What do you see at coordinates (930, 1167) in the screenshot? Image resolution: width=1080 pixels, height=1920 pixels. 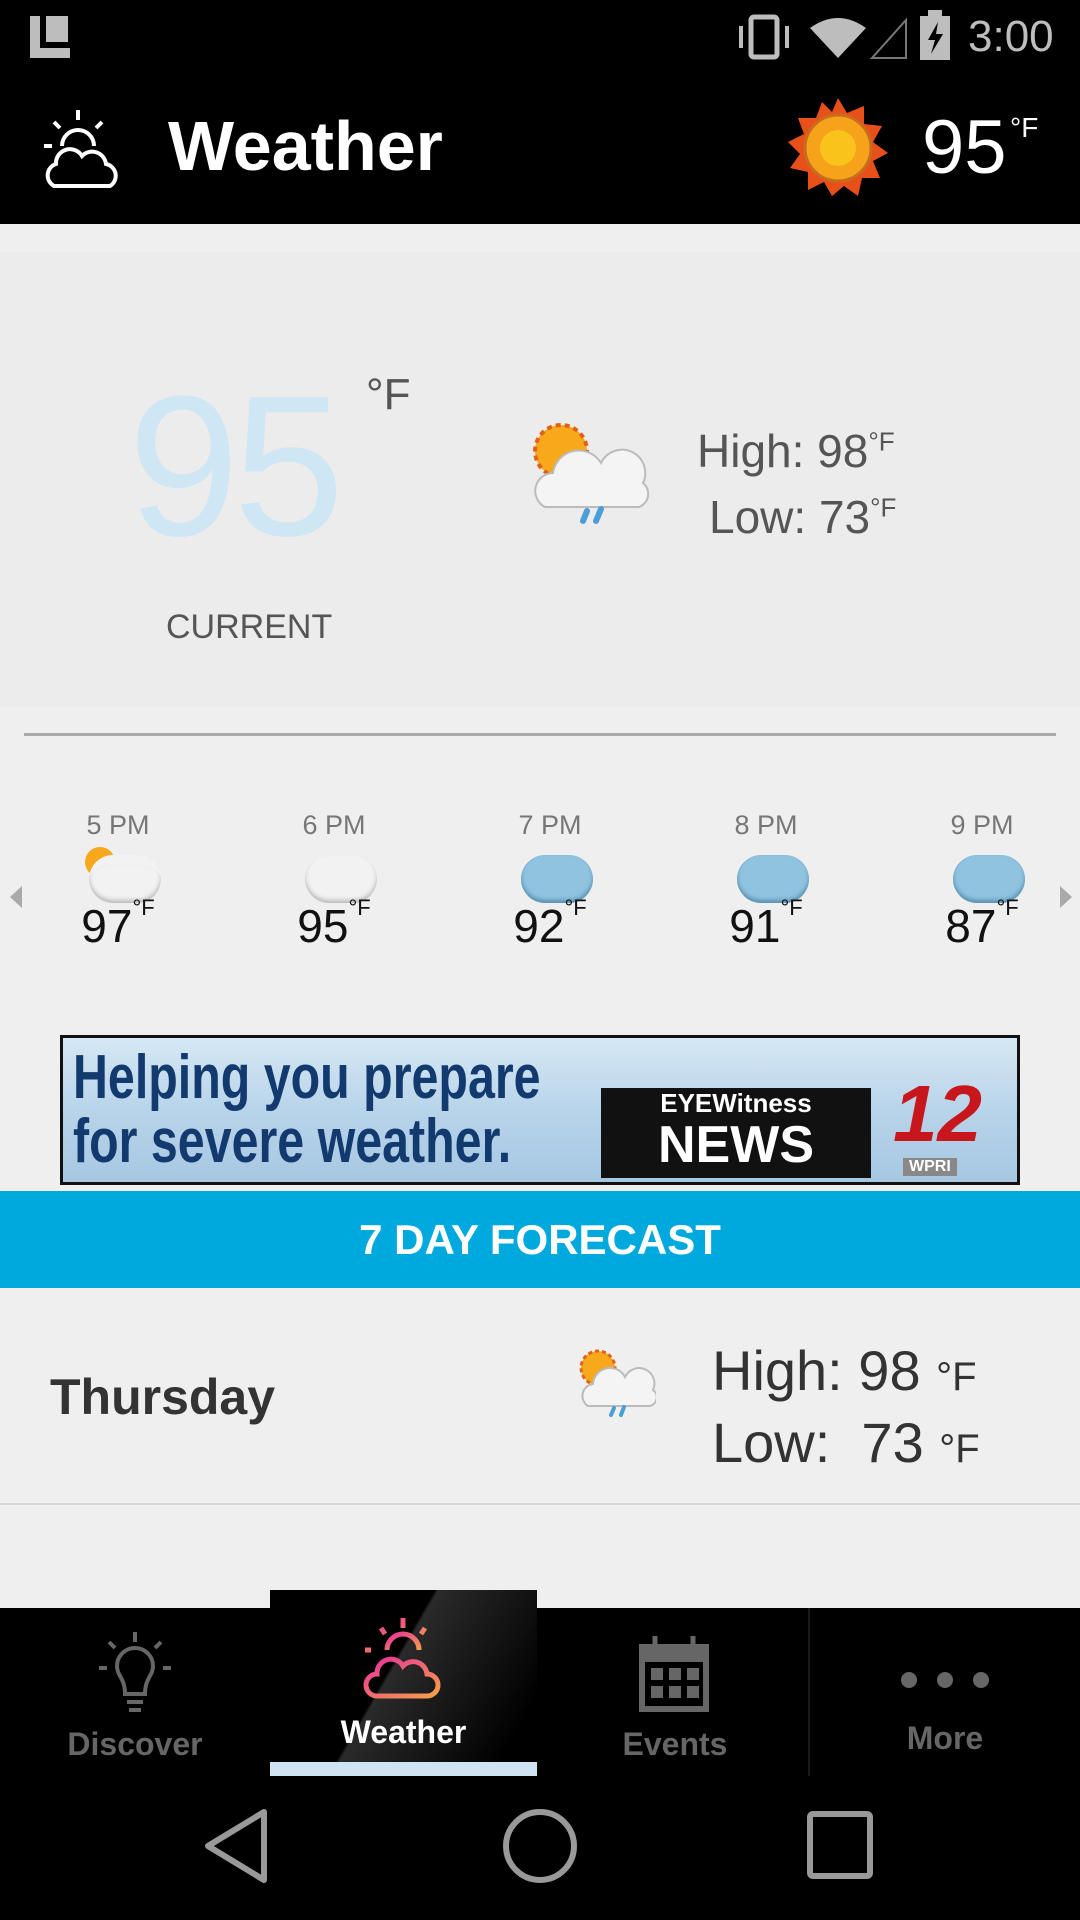 I see `call-sign: WPRI` at bounding box center [930, 1167].